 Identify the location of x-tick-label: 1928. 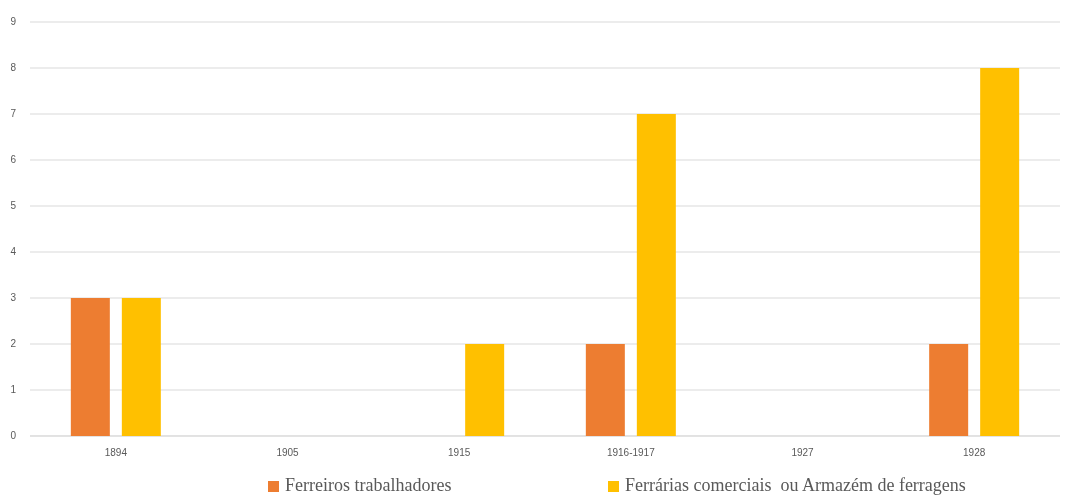
(974, 452).